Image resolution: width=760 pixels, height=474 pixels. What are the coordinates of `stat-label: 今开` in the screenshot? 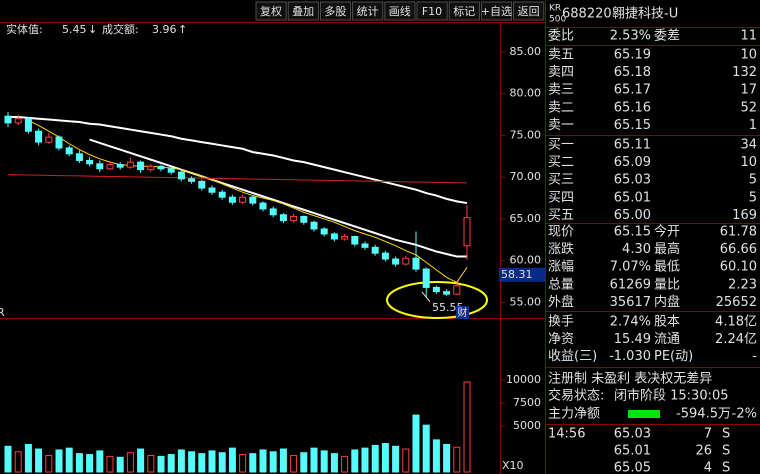 It's located at (667, 232).